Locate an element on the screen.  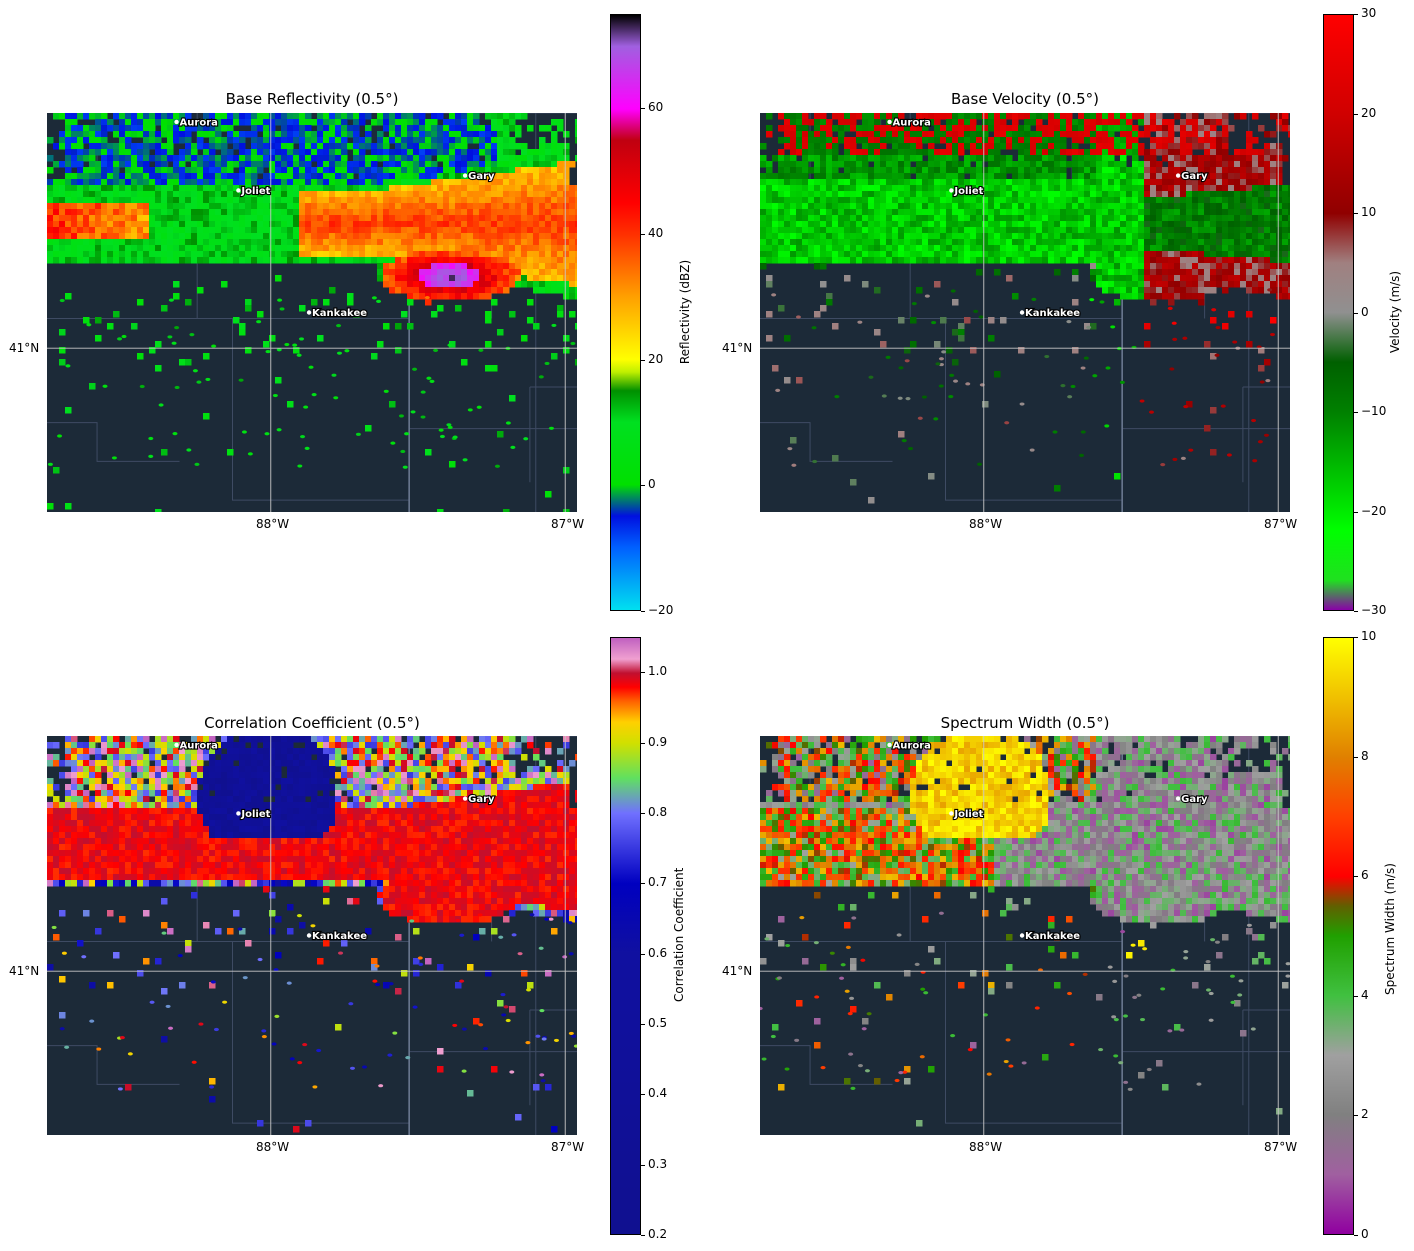
map-reflectivity: Aurora Joliet Gary Kankakee is located at coordinates (312, 312).